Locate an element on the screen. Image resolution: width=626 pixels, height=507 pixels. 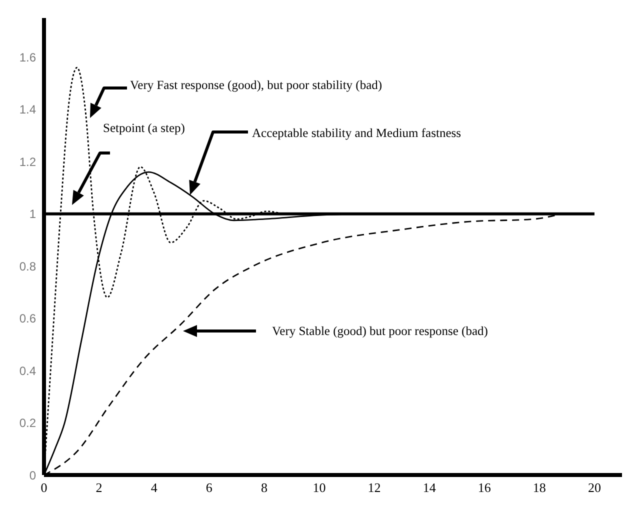
y-tick-label: 0.8 is located at coordinates (27, 266).